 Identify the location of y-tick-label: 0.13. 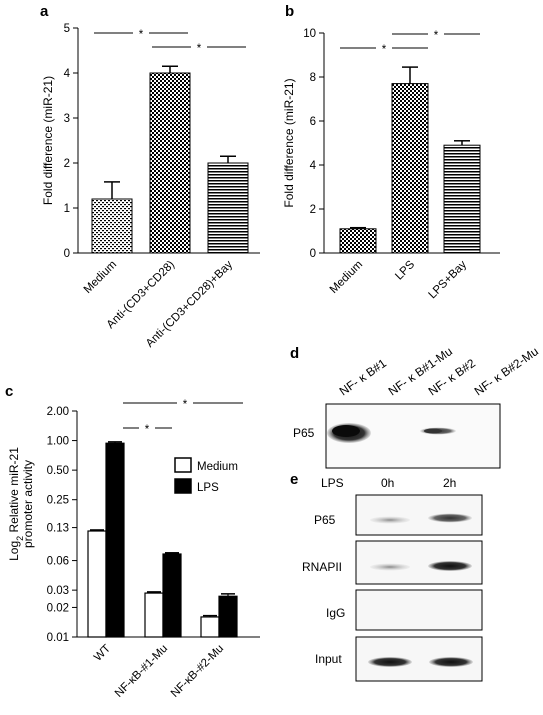
(58, 529).